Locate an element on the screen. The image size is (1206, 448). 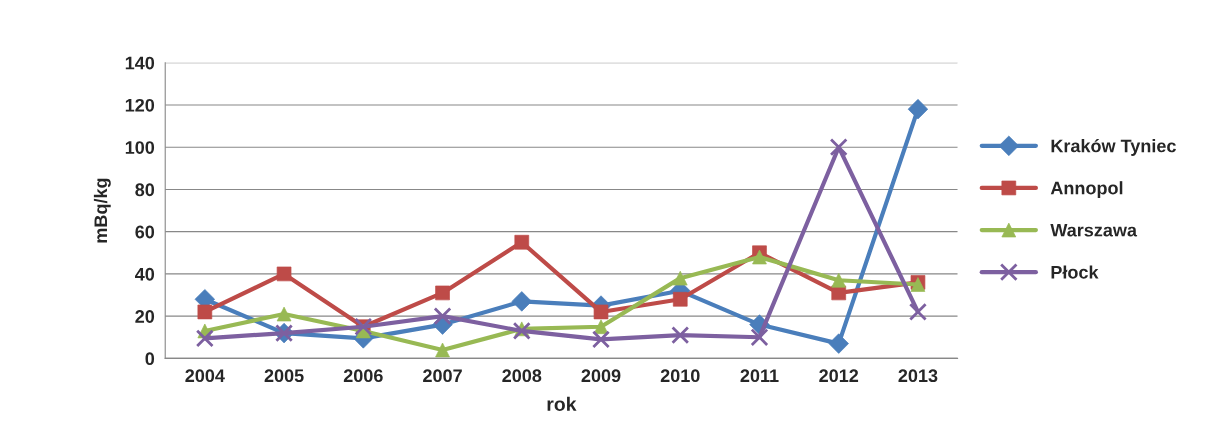
x-tick-label: 2012 is located at coordinates (839, 376).